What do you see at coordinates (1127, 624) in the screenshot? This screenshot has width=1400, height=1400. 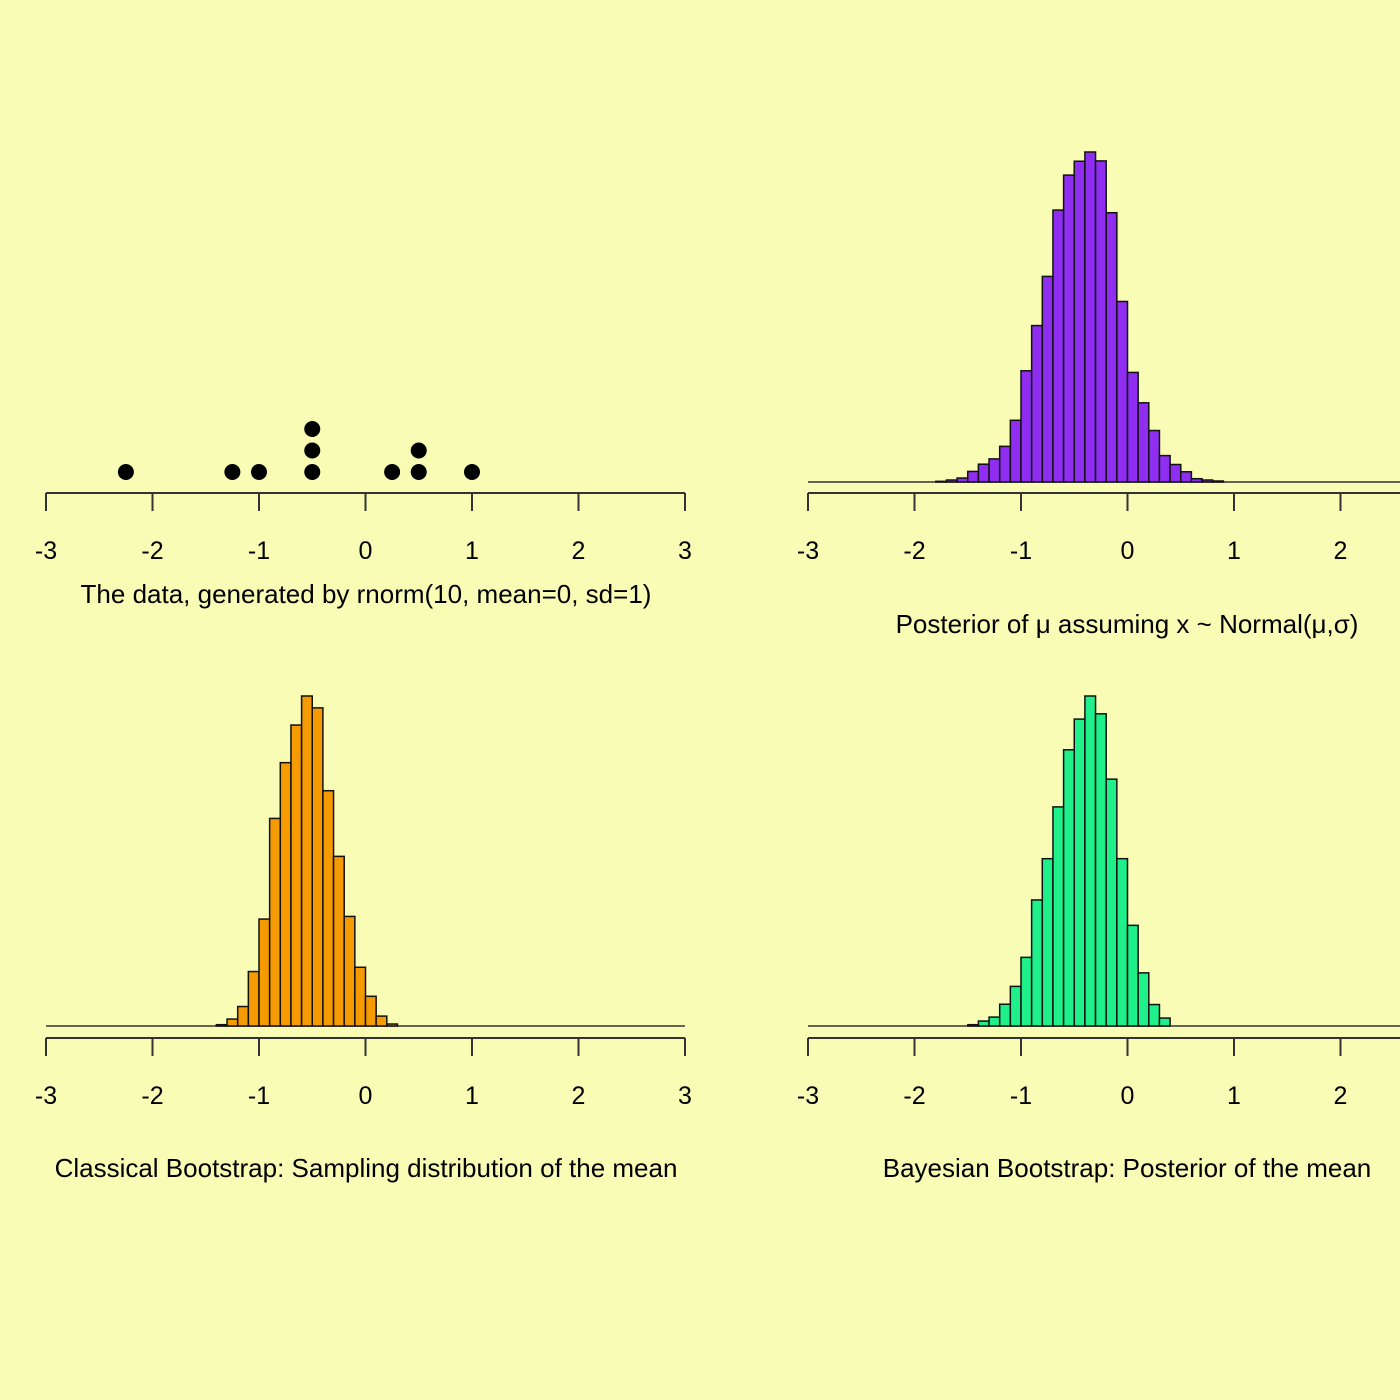 I see `panel-title: Posterior of μ assuming x ~ Normal(μ,σ)` at bounding box center [1127, 624].